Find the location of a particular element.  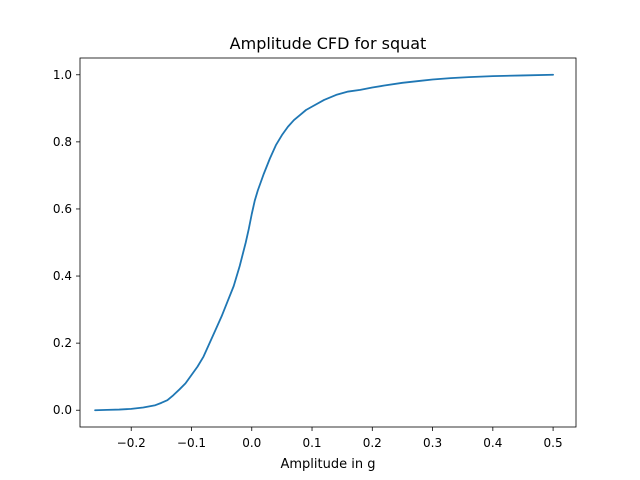

x-tick-label: −0.1 is located at coordinates (191, 443).